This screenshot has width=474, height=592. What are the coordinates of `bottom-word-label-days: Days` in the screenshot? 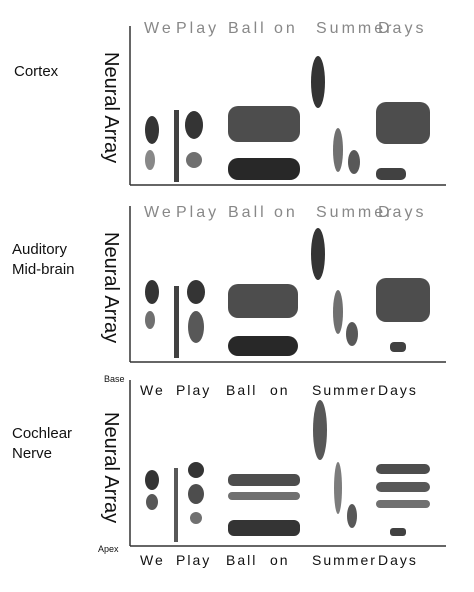 It's located at (398, 560).